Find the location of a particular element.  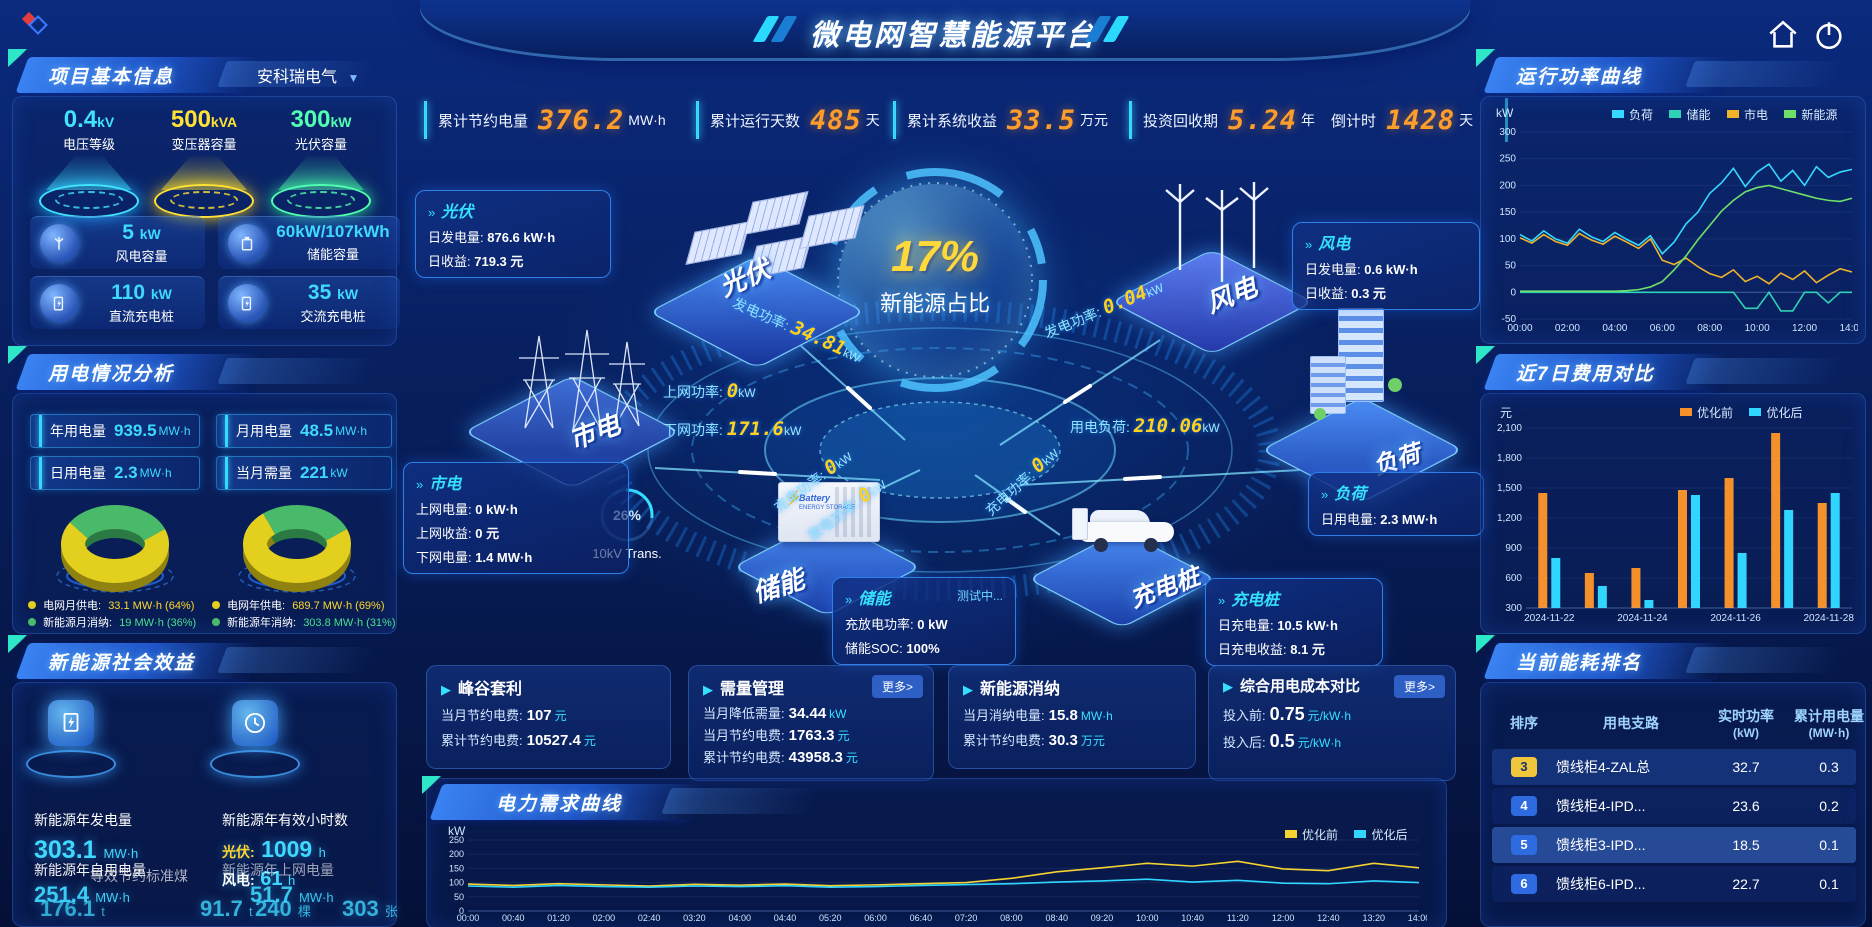

app-logo is located at coordinates (34, 22).